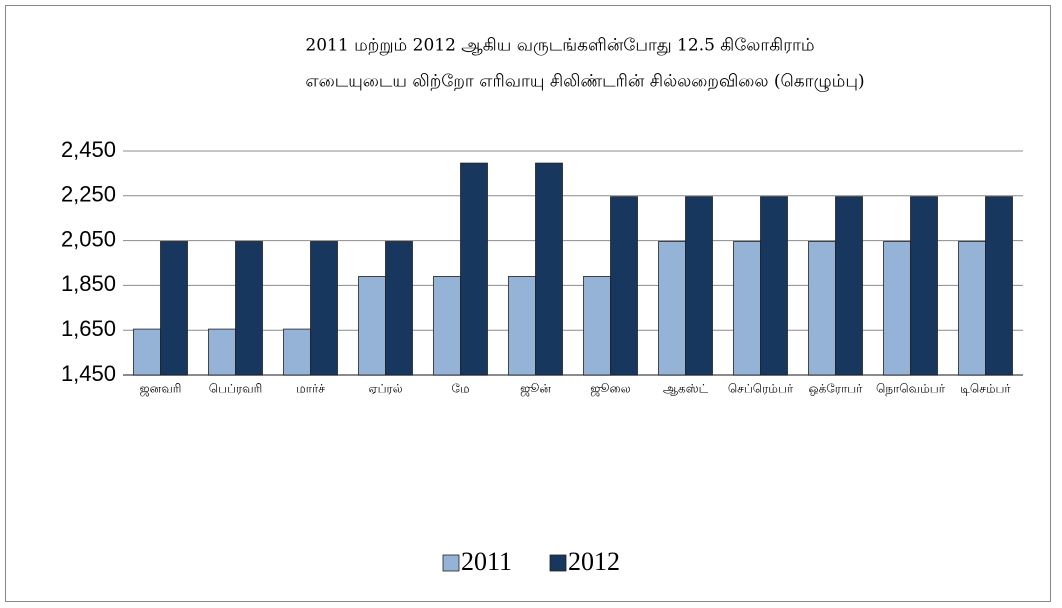 Image resolution: width=1062 pixels, height=608 pixels. What do you see at coordinates (594, 561) in the screenshot?
I see `legend-label: 2012` at bounding box center [594, 561].